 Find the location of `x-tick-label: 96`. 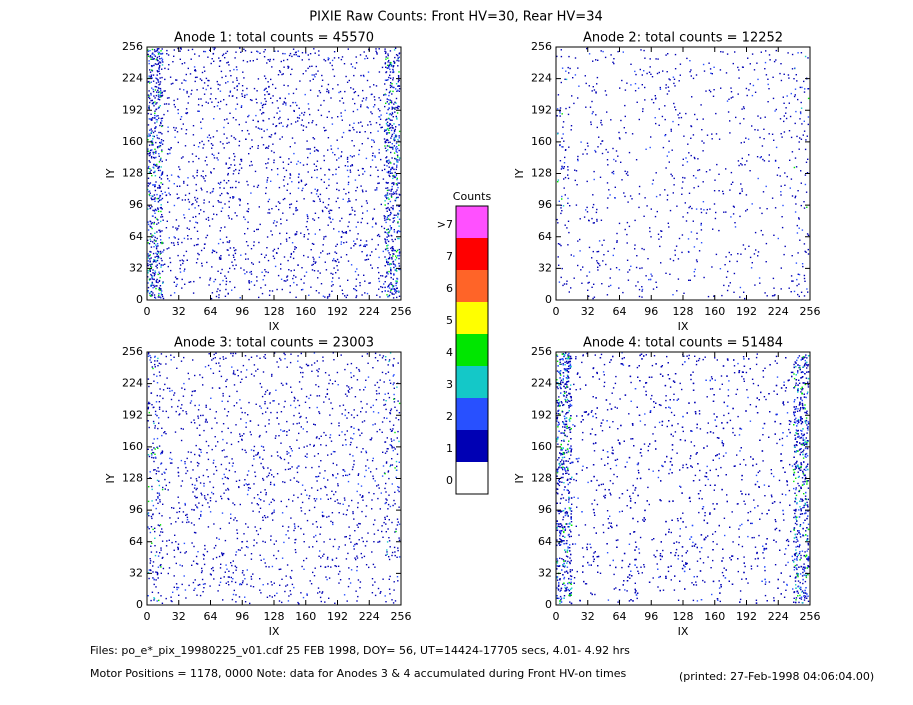

x-tick-label: 96 is located at coordinates (242, 311).